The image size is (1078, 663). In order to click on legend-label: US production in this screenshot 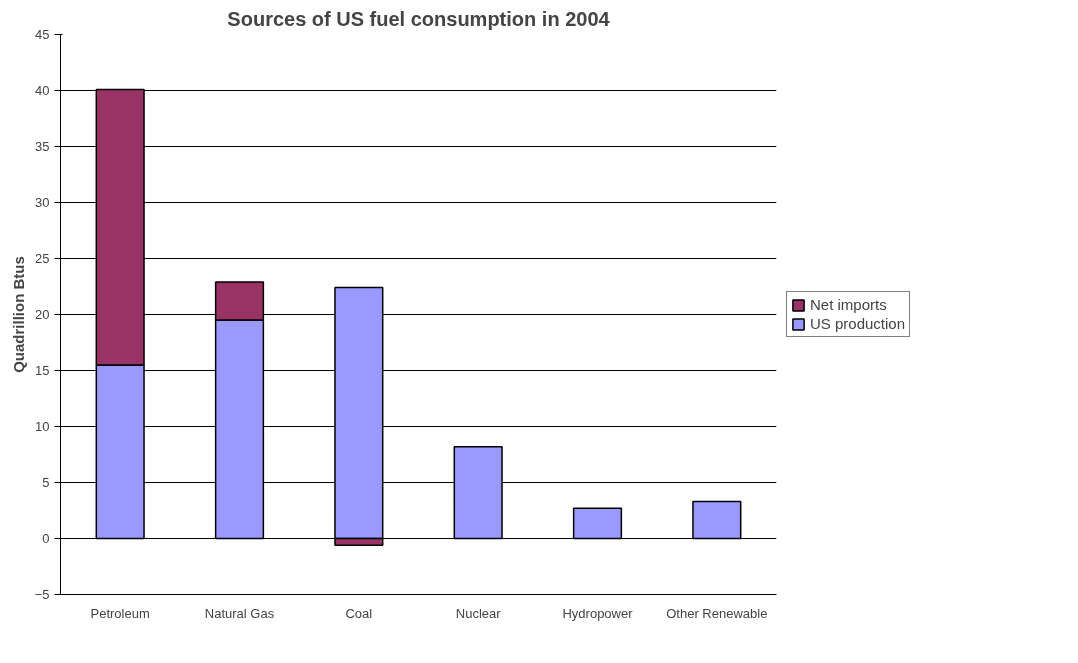, I will do `click(858, 323)`.